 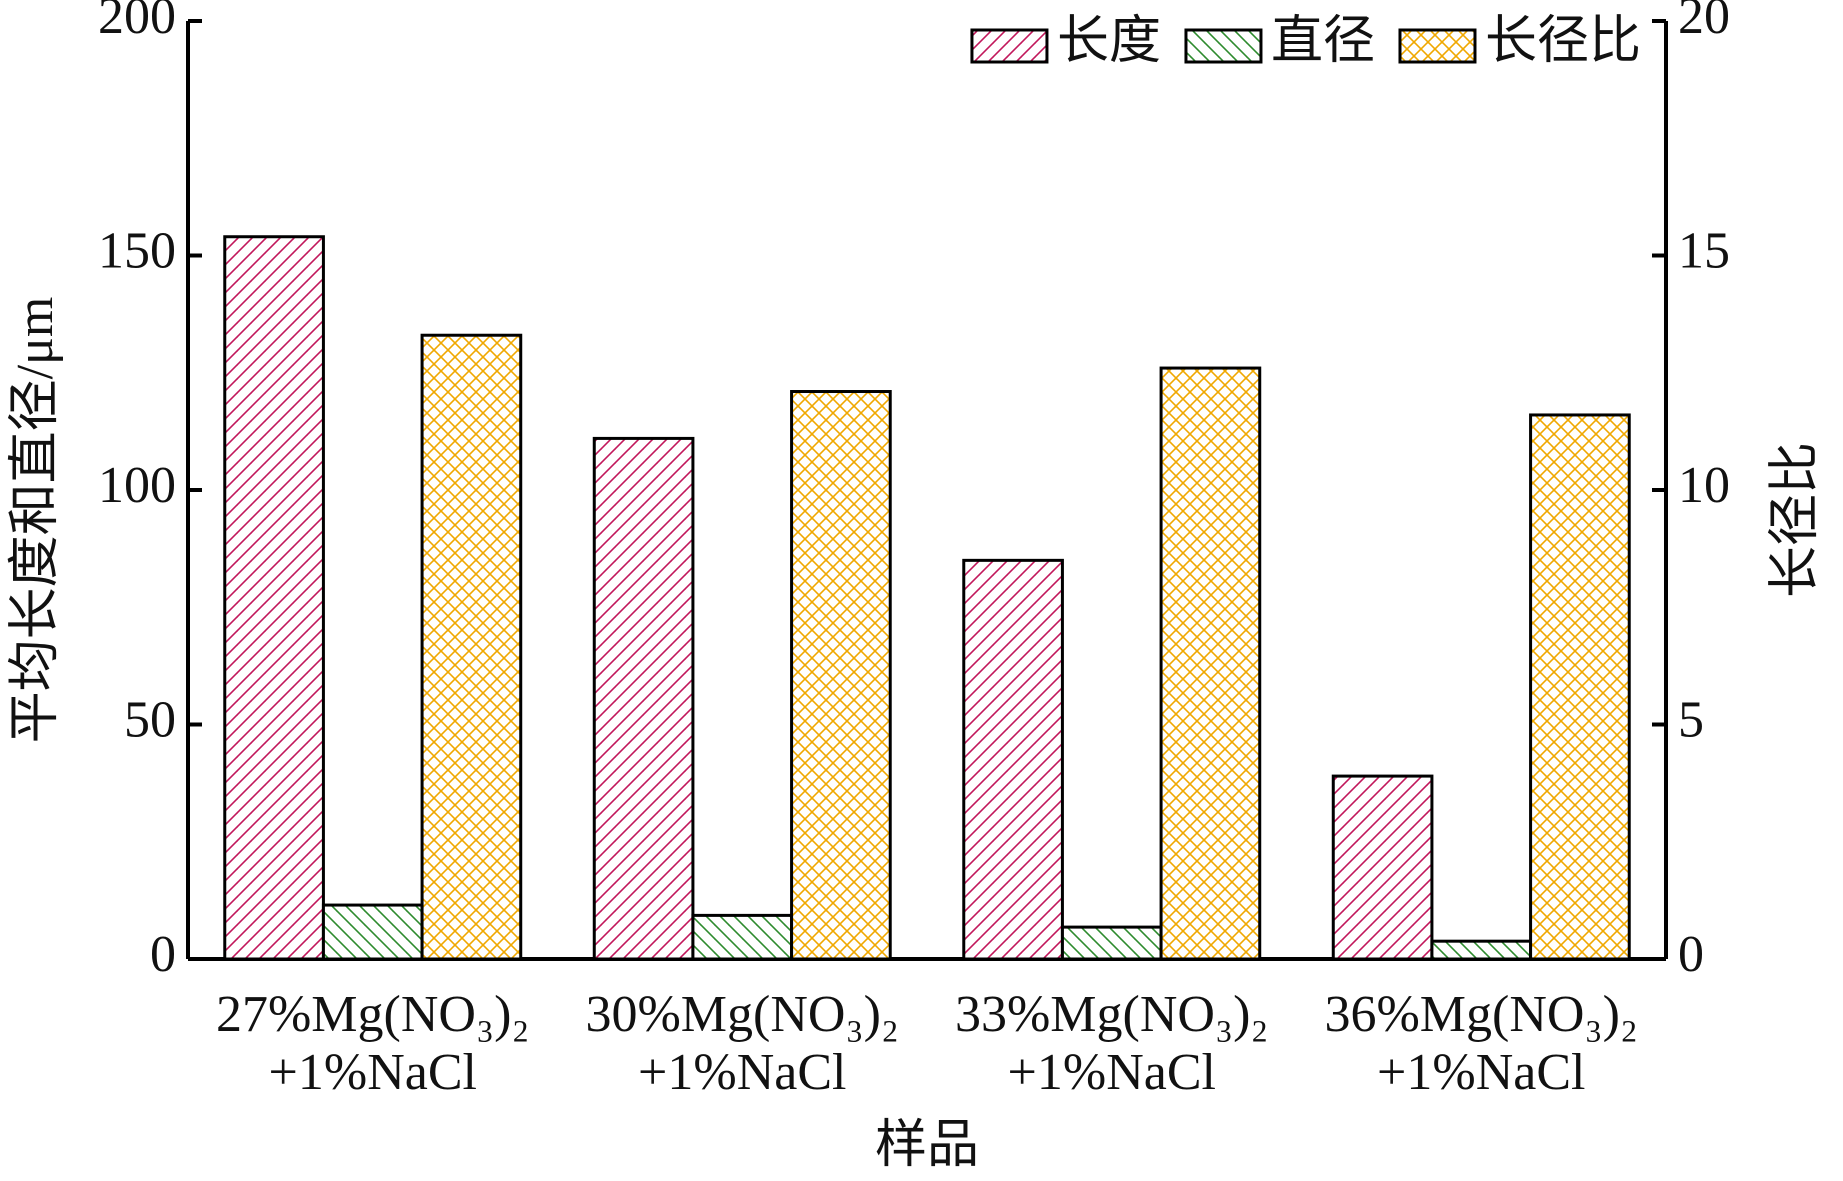 I want to click on y2-tick-label: 20, so click(x=1704, y=22).